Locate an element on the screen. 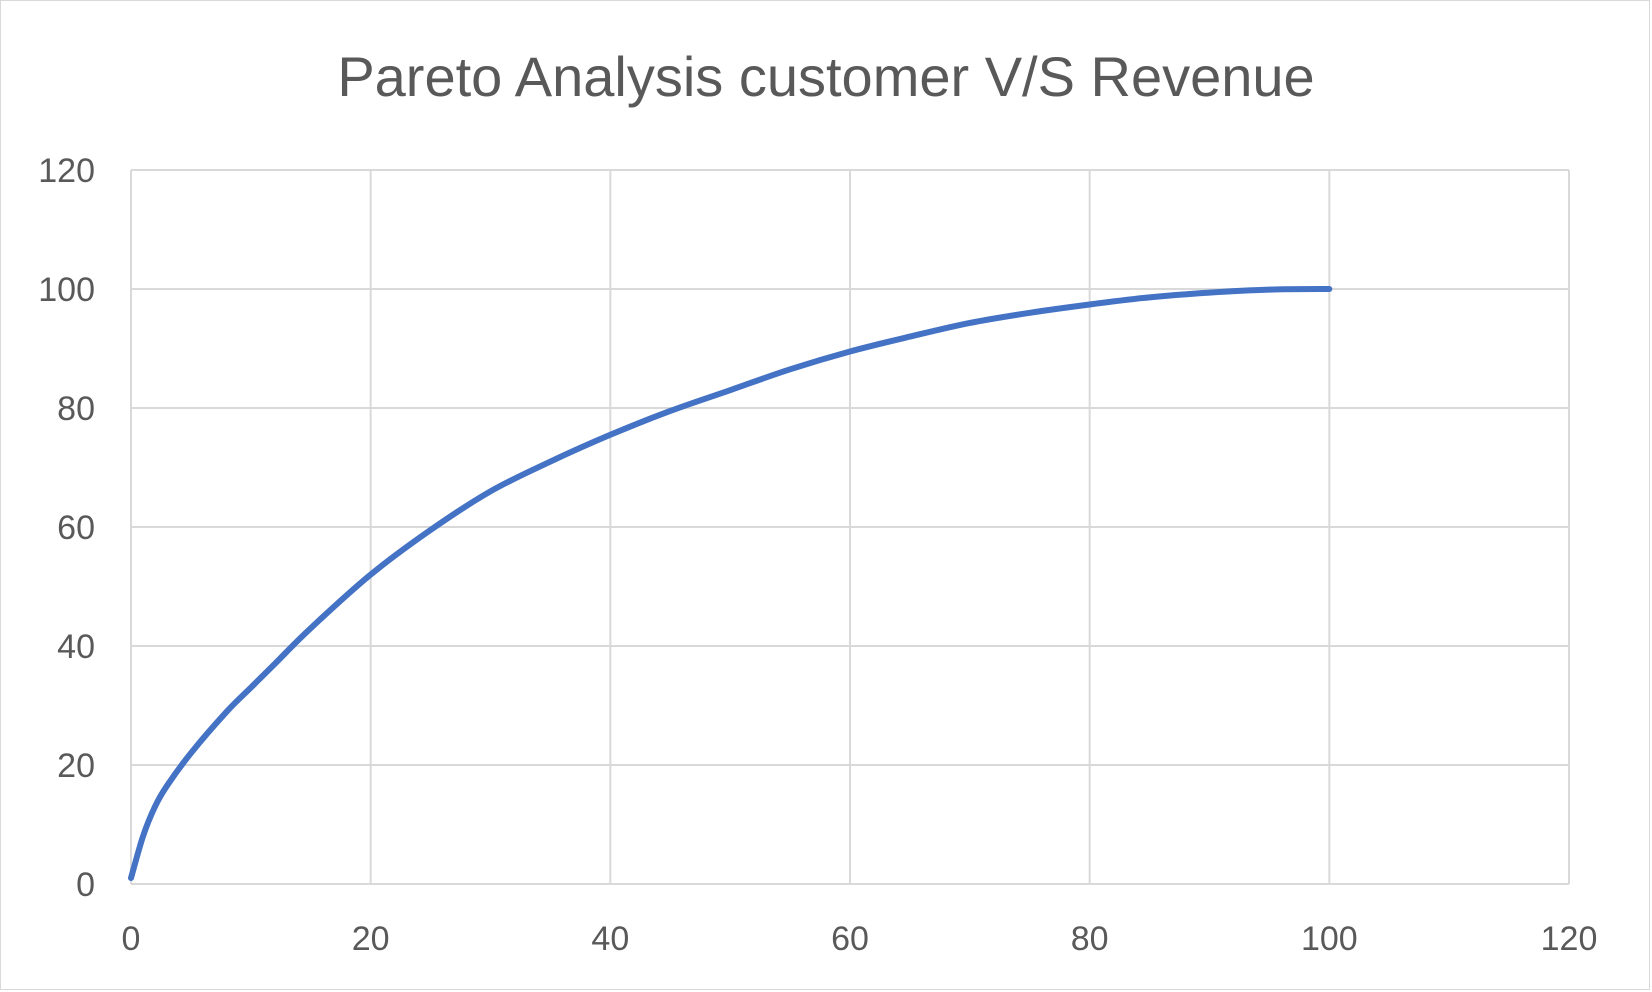  x-tick-label: 40 is located at coordinates (610, 939).